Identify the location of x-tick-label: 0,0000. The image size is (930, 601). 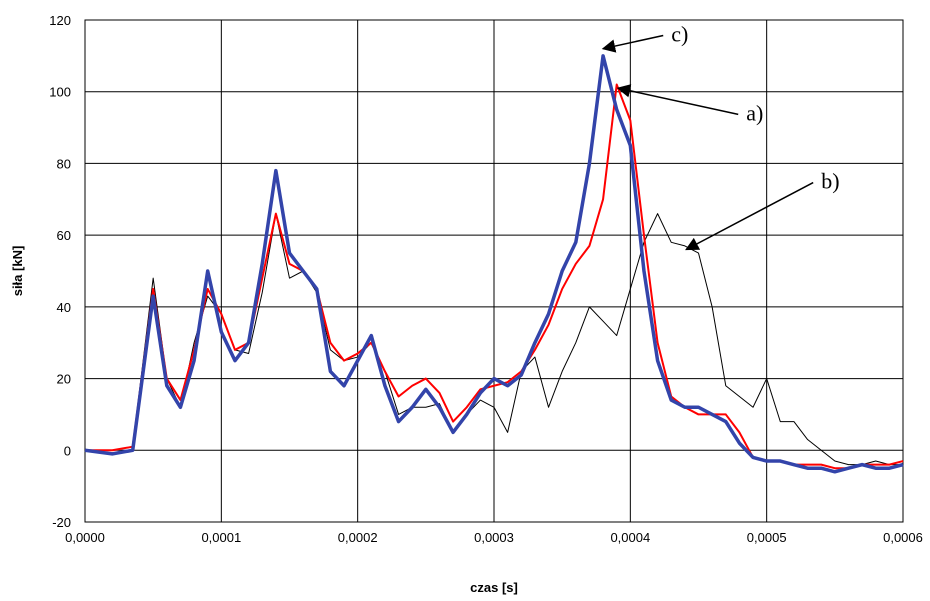
(85, 537).